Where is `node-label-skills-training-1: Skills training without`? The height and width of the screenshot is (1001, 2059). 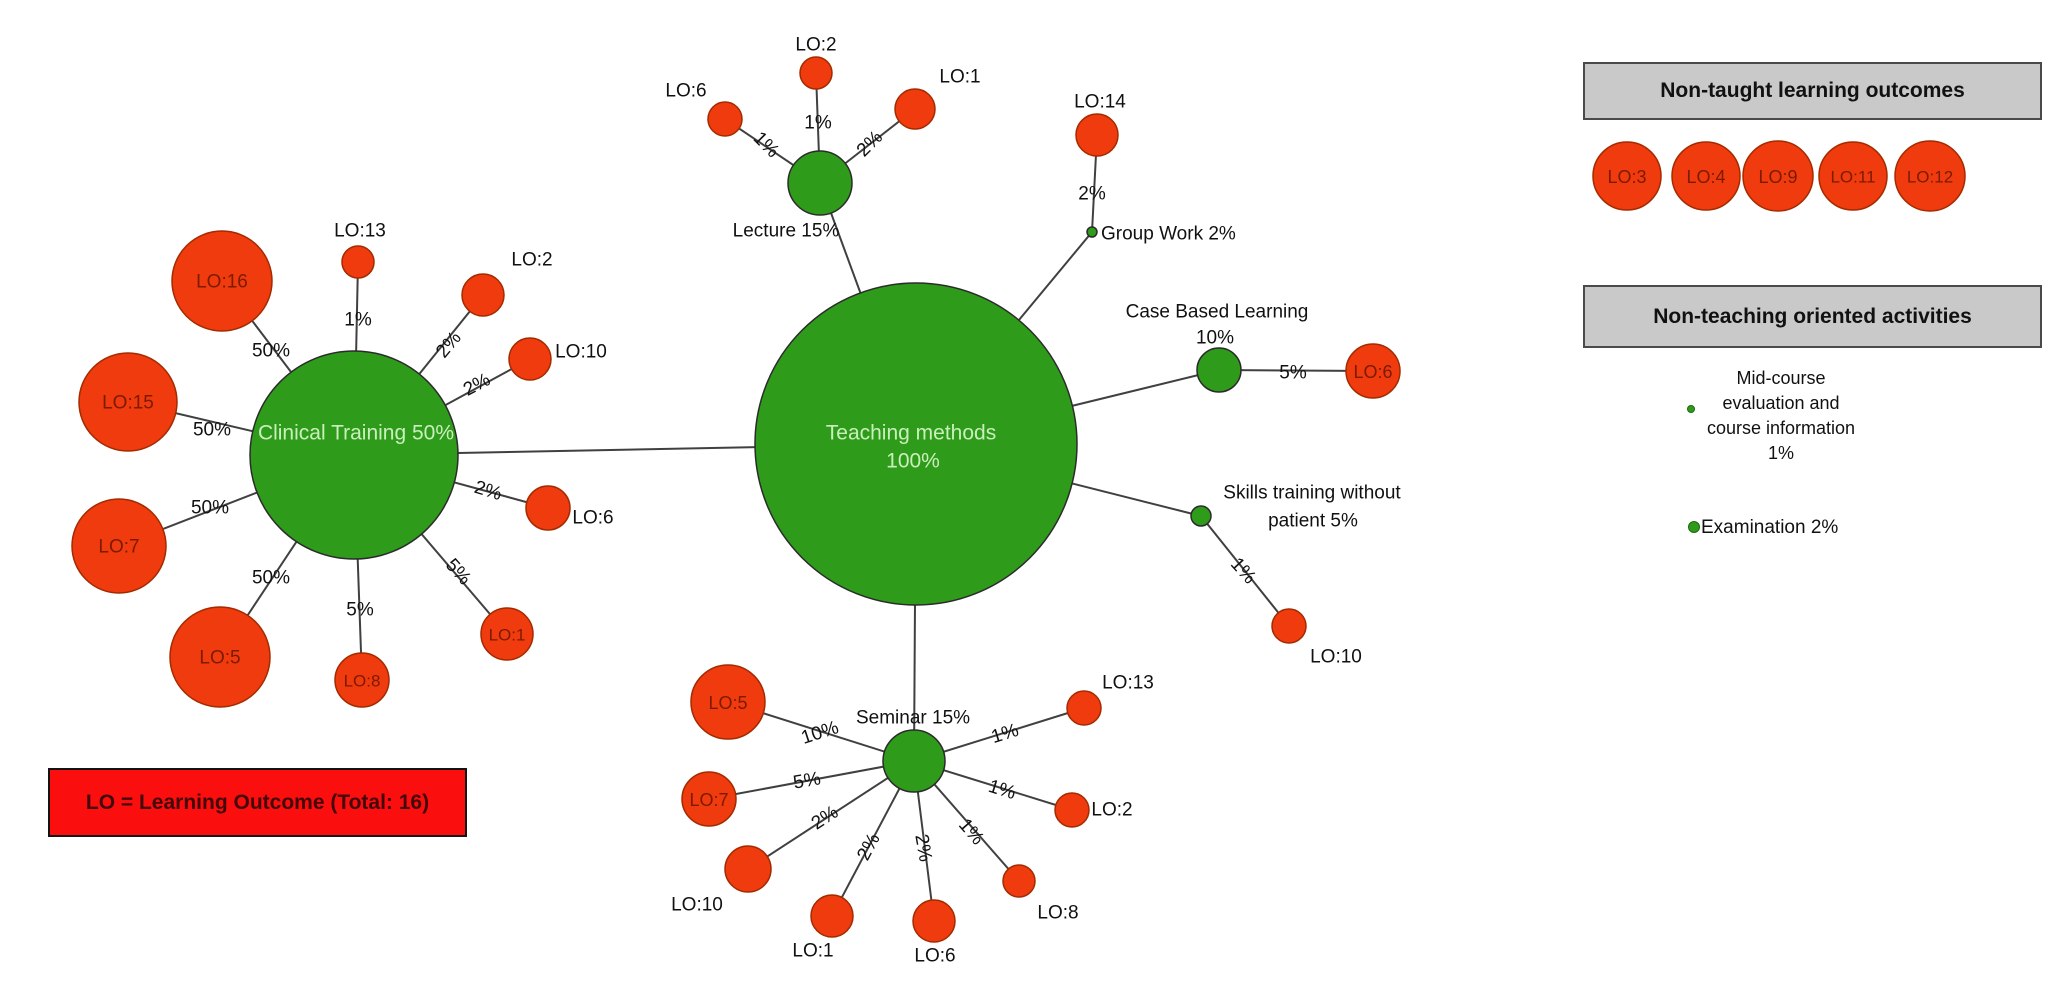 node-label-skills-training-1: Skills training without is located at coordinates (1312, 493).